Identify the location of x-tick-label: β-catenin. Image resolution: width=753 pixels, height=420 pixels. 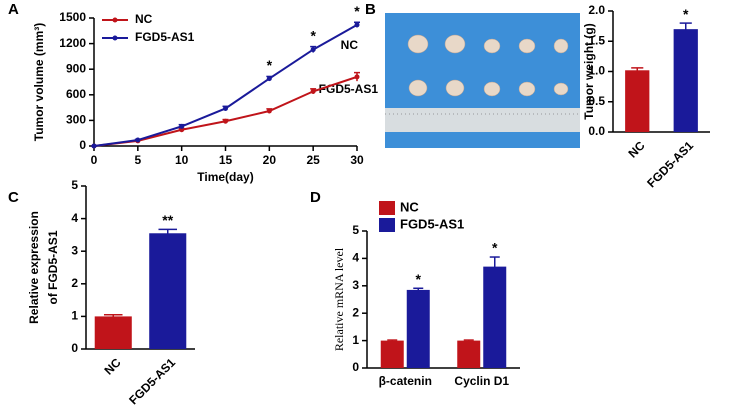
(405, 381).